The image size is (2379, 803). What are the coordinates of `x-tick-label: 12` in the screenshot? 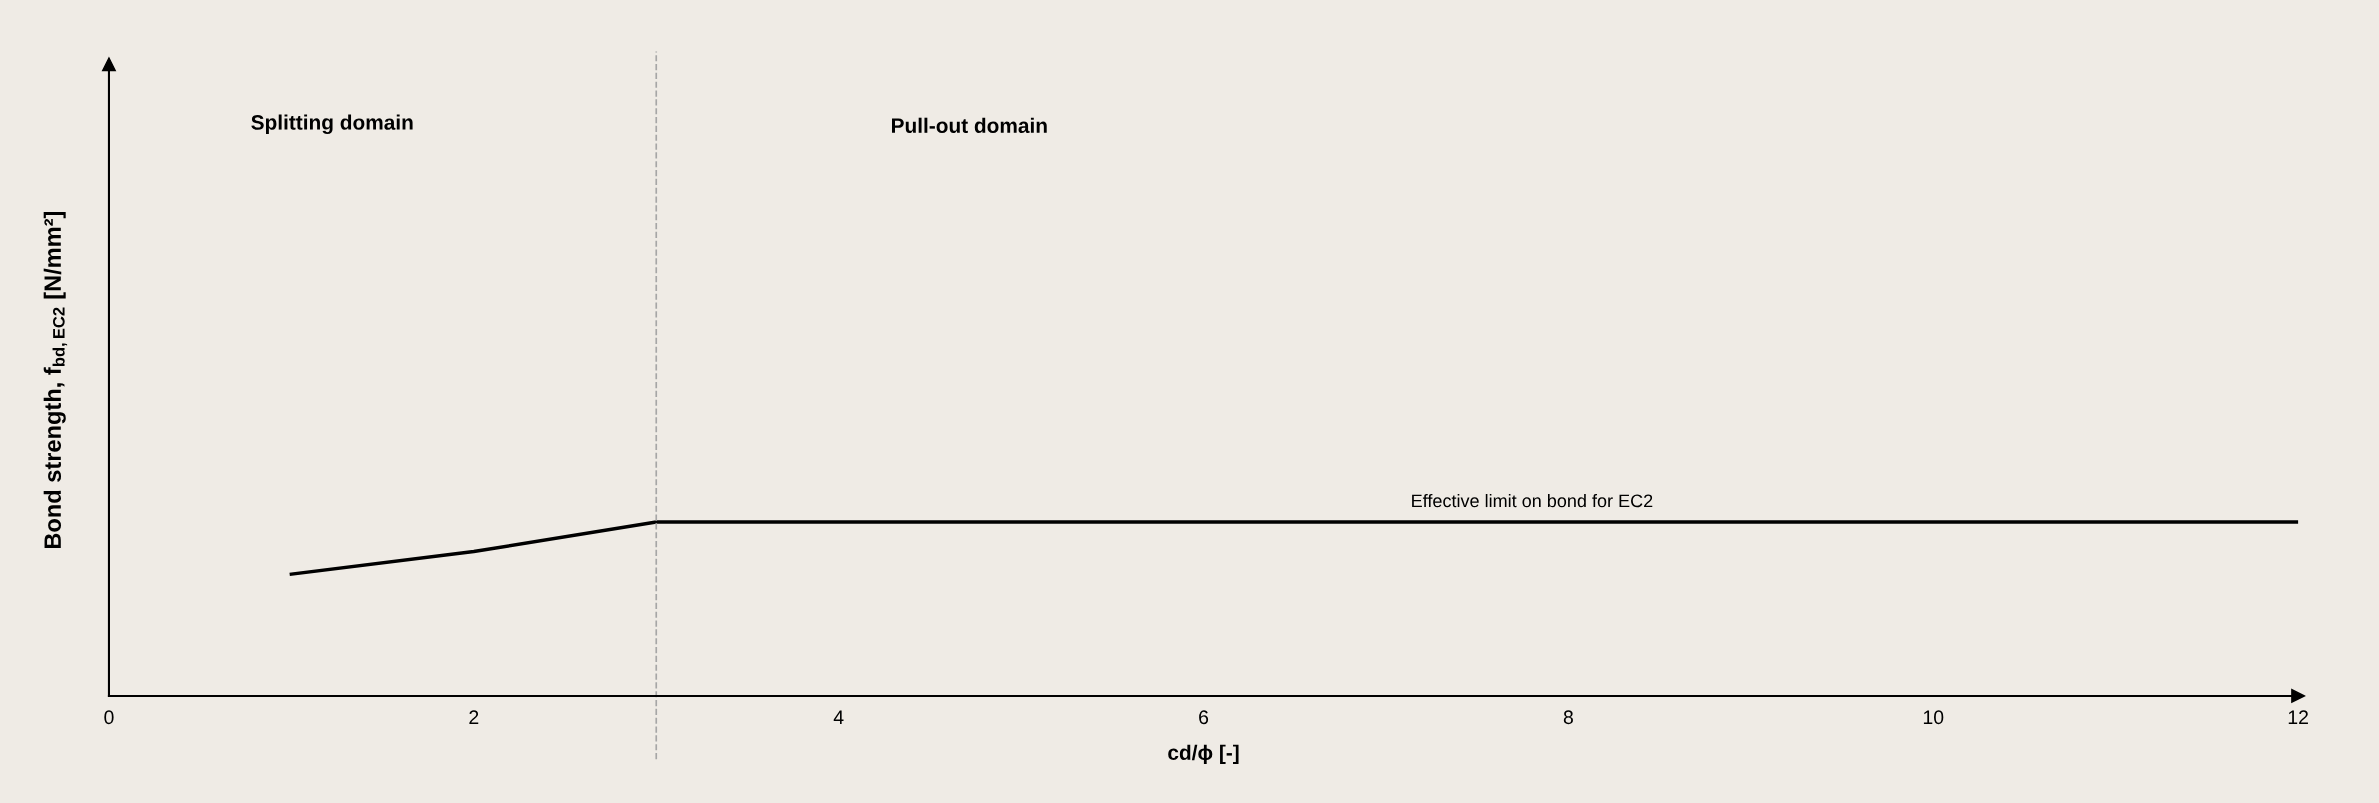 It's located at (2298, 717).